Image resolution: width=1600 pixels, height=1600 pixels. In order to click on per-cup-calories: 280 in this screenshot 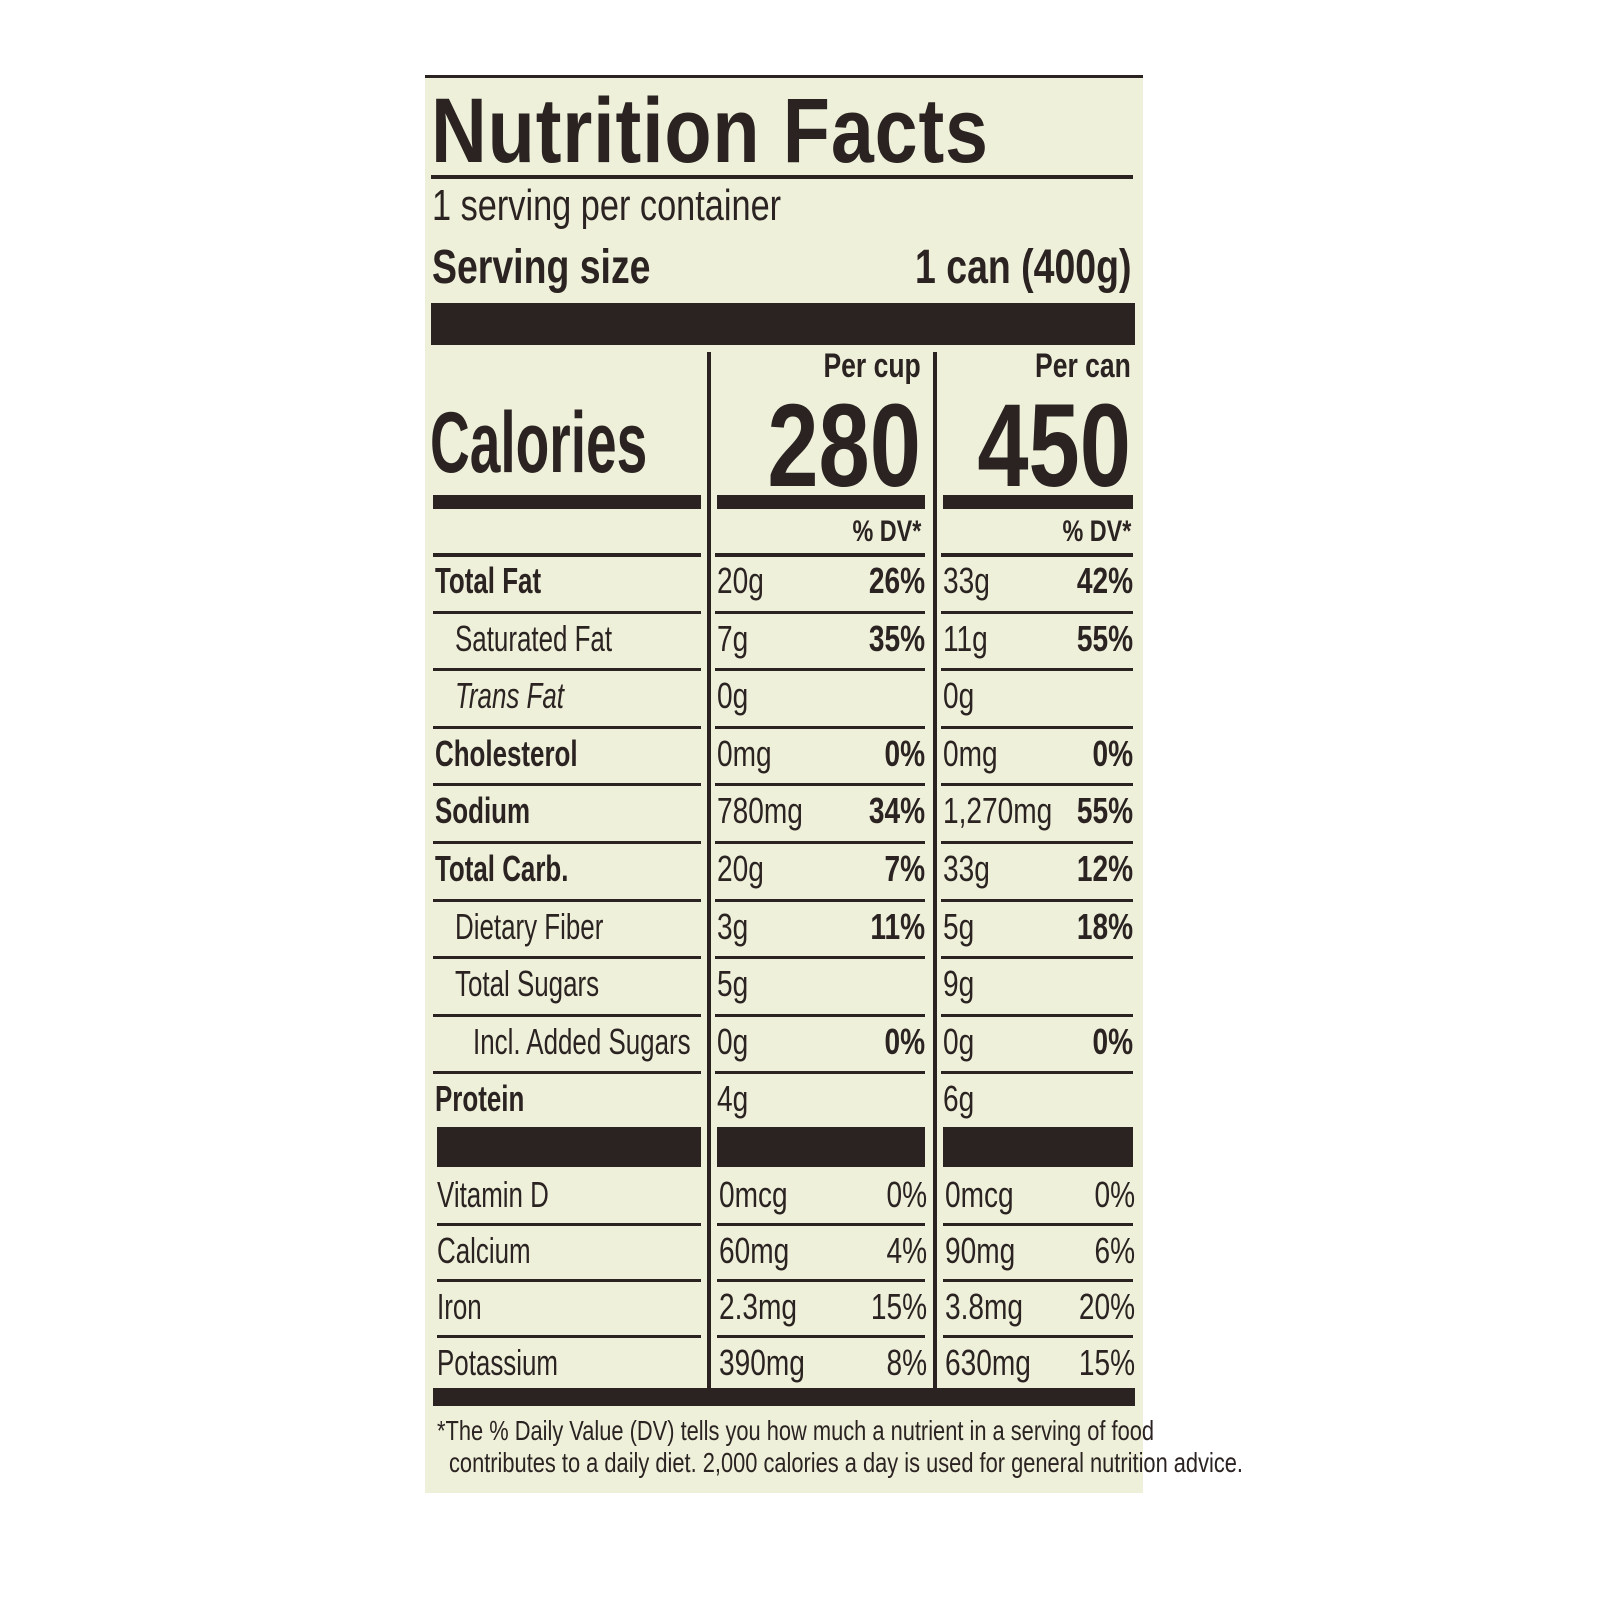, I will do `click(844, 446)`.